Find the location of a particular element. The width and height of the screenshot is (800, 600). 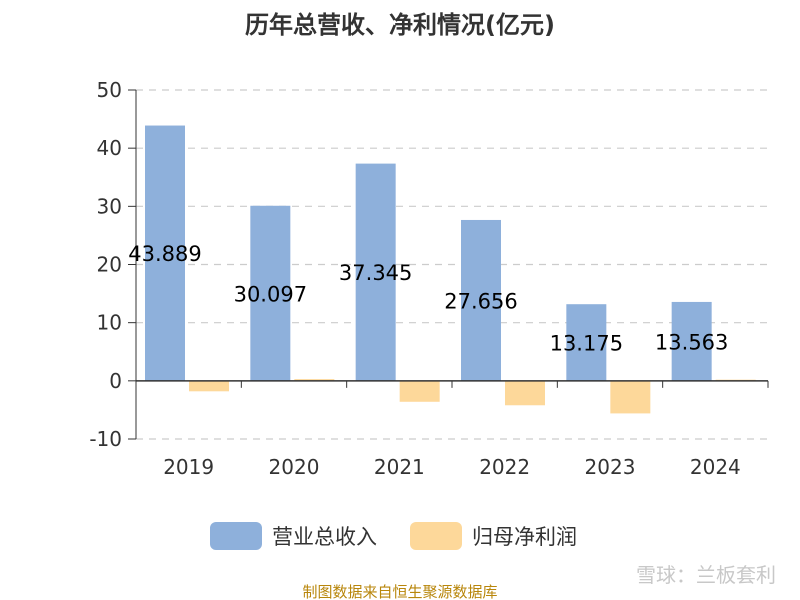

y-tick-label: 50 is located at coordinates (109, 90).